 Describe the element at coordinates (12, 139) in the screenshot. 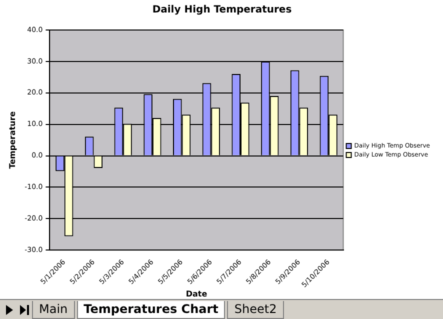

I see `y-axis-title: Temperature` at that location.